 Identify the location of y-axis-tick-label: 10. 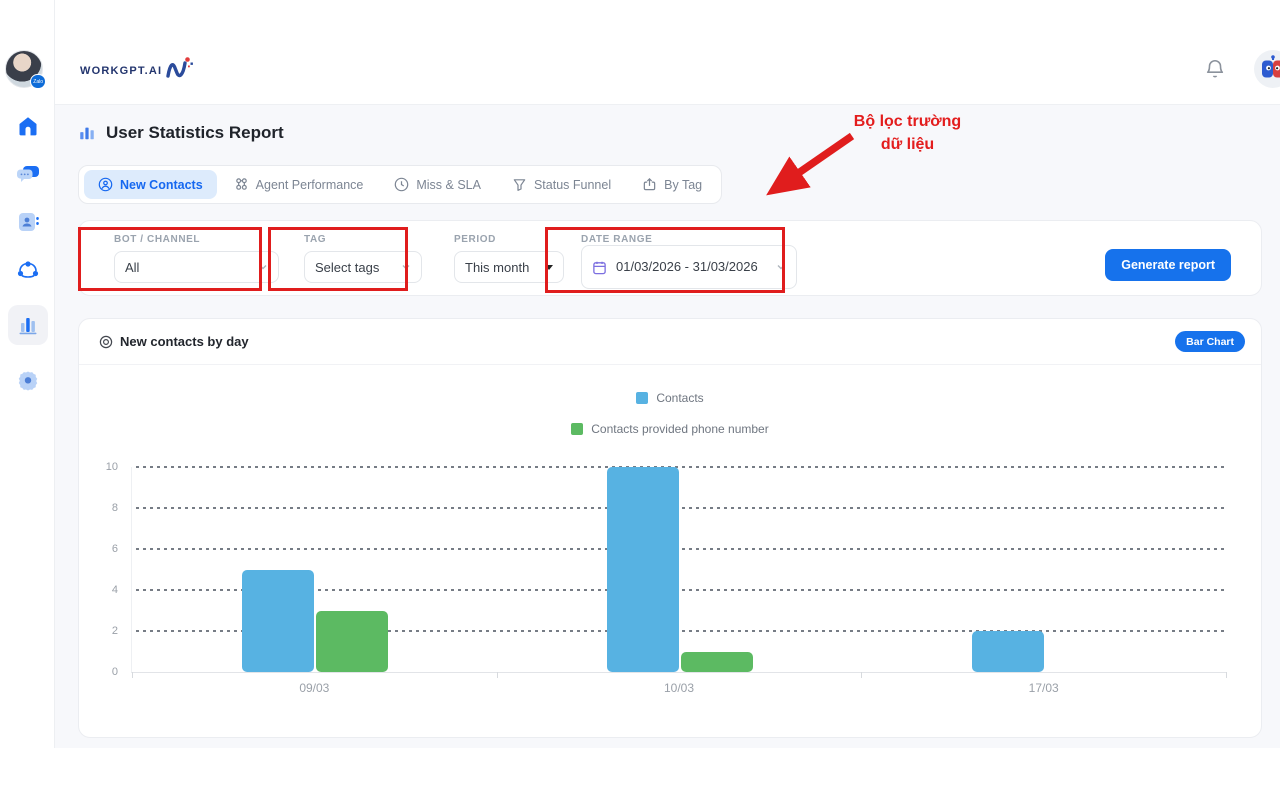
(111, 467).